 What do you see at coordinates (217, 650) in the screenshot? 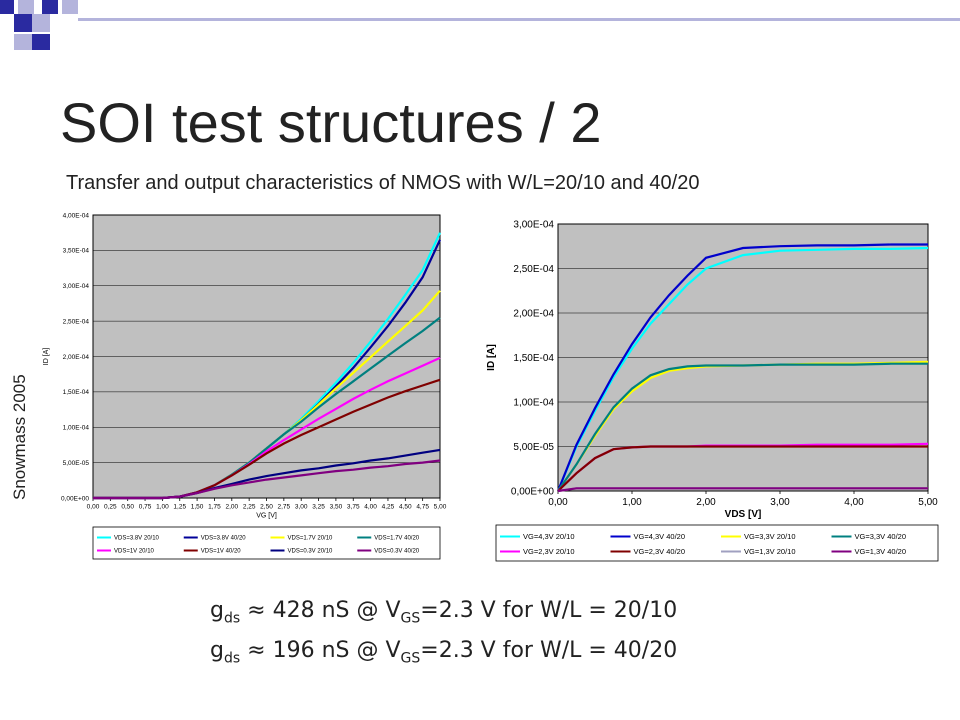
I see `formula-2-g: g` at bounding box center [217, 650].